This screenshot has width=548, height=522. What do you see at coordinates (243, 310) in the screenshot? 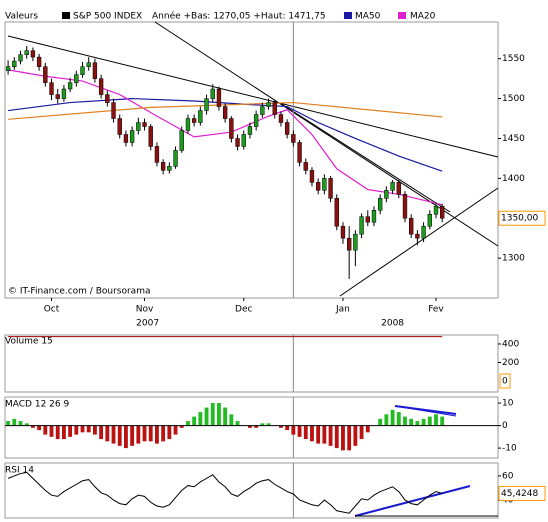
I see `x-tick-label: Dec` at bounding box center [243, 310].